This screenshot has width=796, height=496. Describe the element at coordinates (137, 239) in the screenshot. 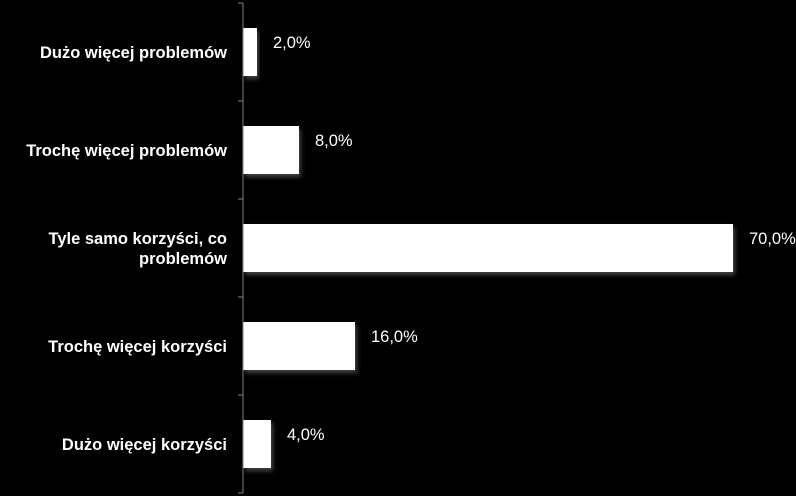

I see `category-label-line: Tyle samo korzyści, co` at that location.